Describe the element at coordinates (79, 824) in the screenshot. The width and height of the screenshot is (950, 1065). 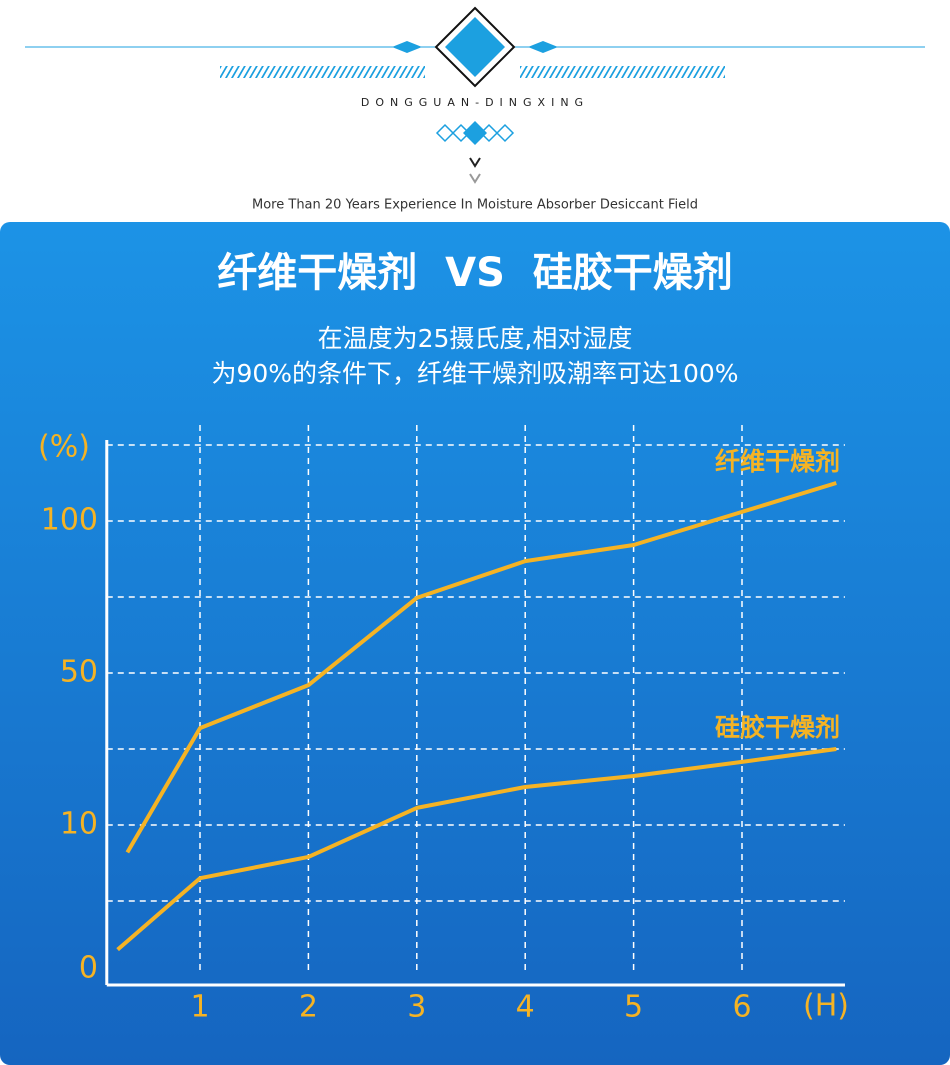
I see `y-tick-label: 10` at that location.